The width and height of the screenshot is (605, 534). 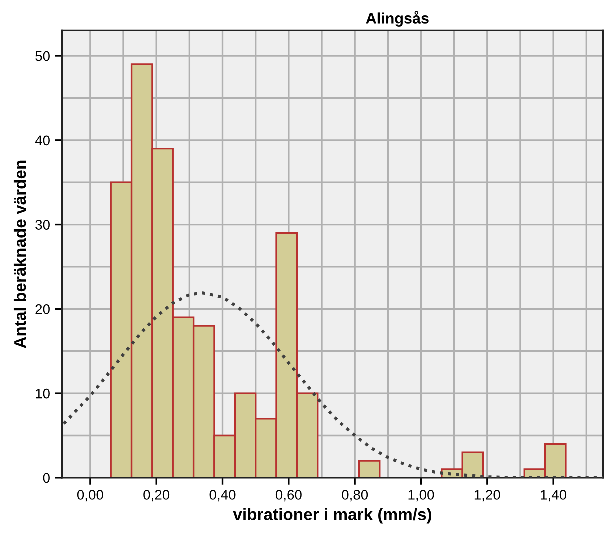 What do you see at coordinates (43, 309) in the screenshot?
I see `y-tick-label: 20` at bounding box center [43, 309].